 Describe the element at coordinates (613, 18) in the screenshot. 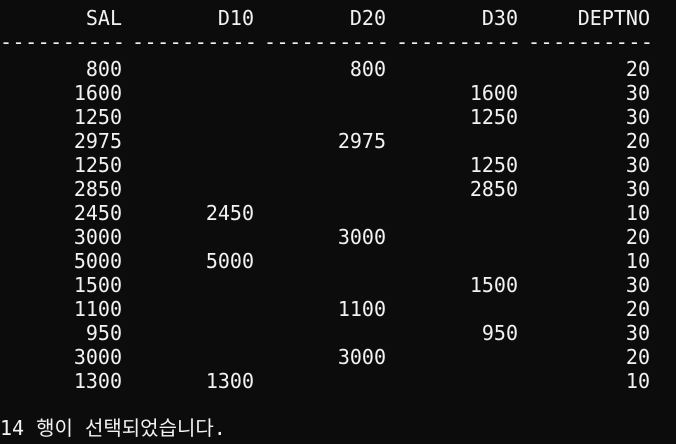

I see `header-deptno: DEPTNO` at that location.